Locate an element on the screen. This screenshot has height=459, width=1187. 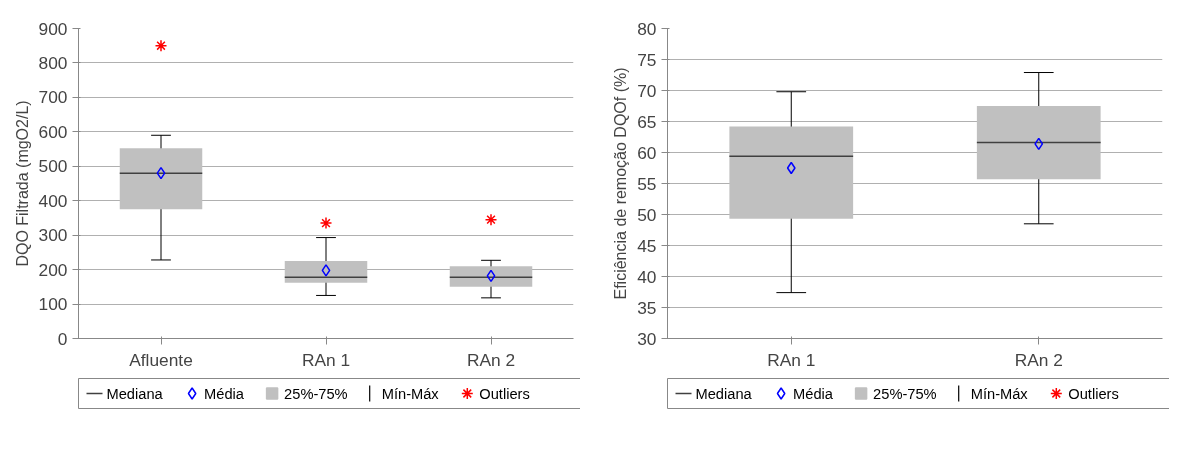
y-tick-label: 35 is located at coordinates (647, 307).